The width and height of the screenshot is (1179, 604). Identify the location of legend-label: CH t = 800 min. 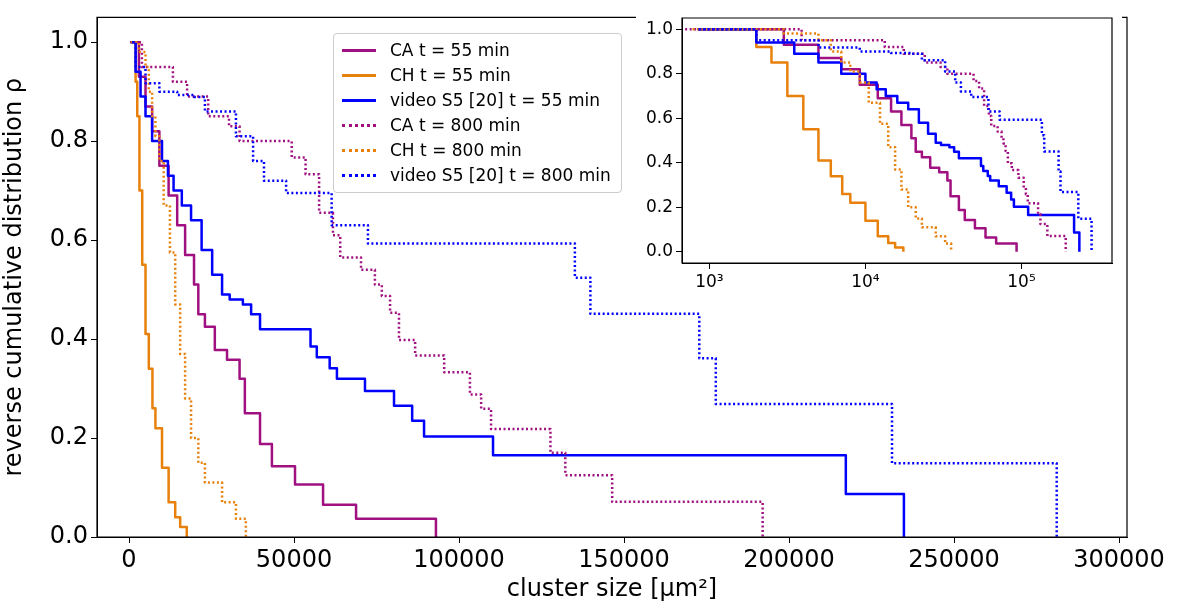
(456, 150).